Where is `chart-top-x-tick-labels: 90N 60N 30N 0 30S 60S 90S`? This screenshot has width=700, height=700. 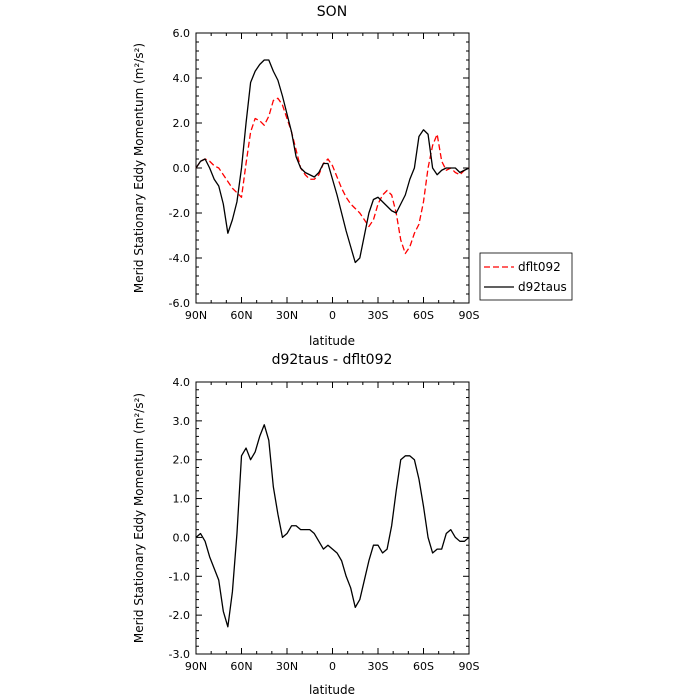
chart-top-x-tick-labels: 90N 60N 30N 0 30S 60S 90S is located at coordinates (332, 315).